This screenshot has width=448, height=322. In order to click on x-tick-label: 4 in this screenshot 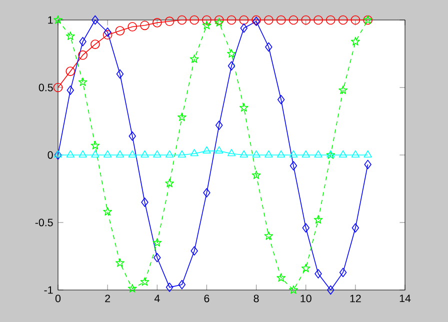, I will do `click(157, 298)`.